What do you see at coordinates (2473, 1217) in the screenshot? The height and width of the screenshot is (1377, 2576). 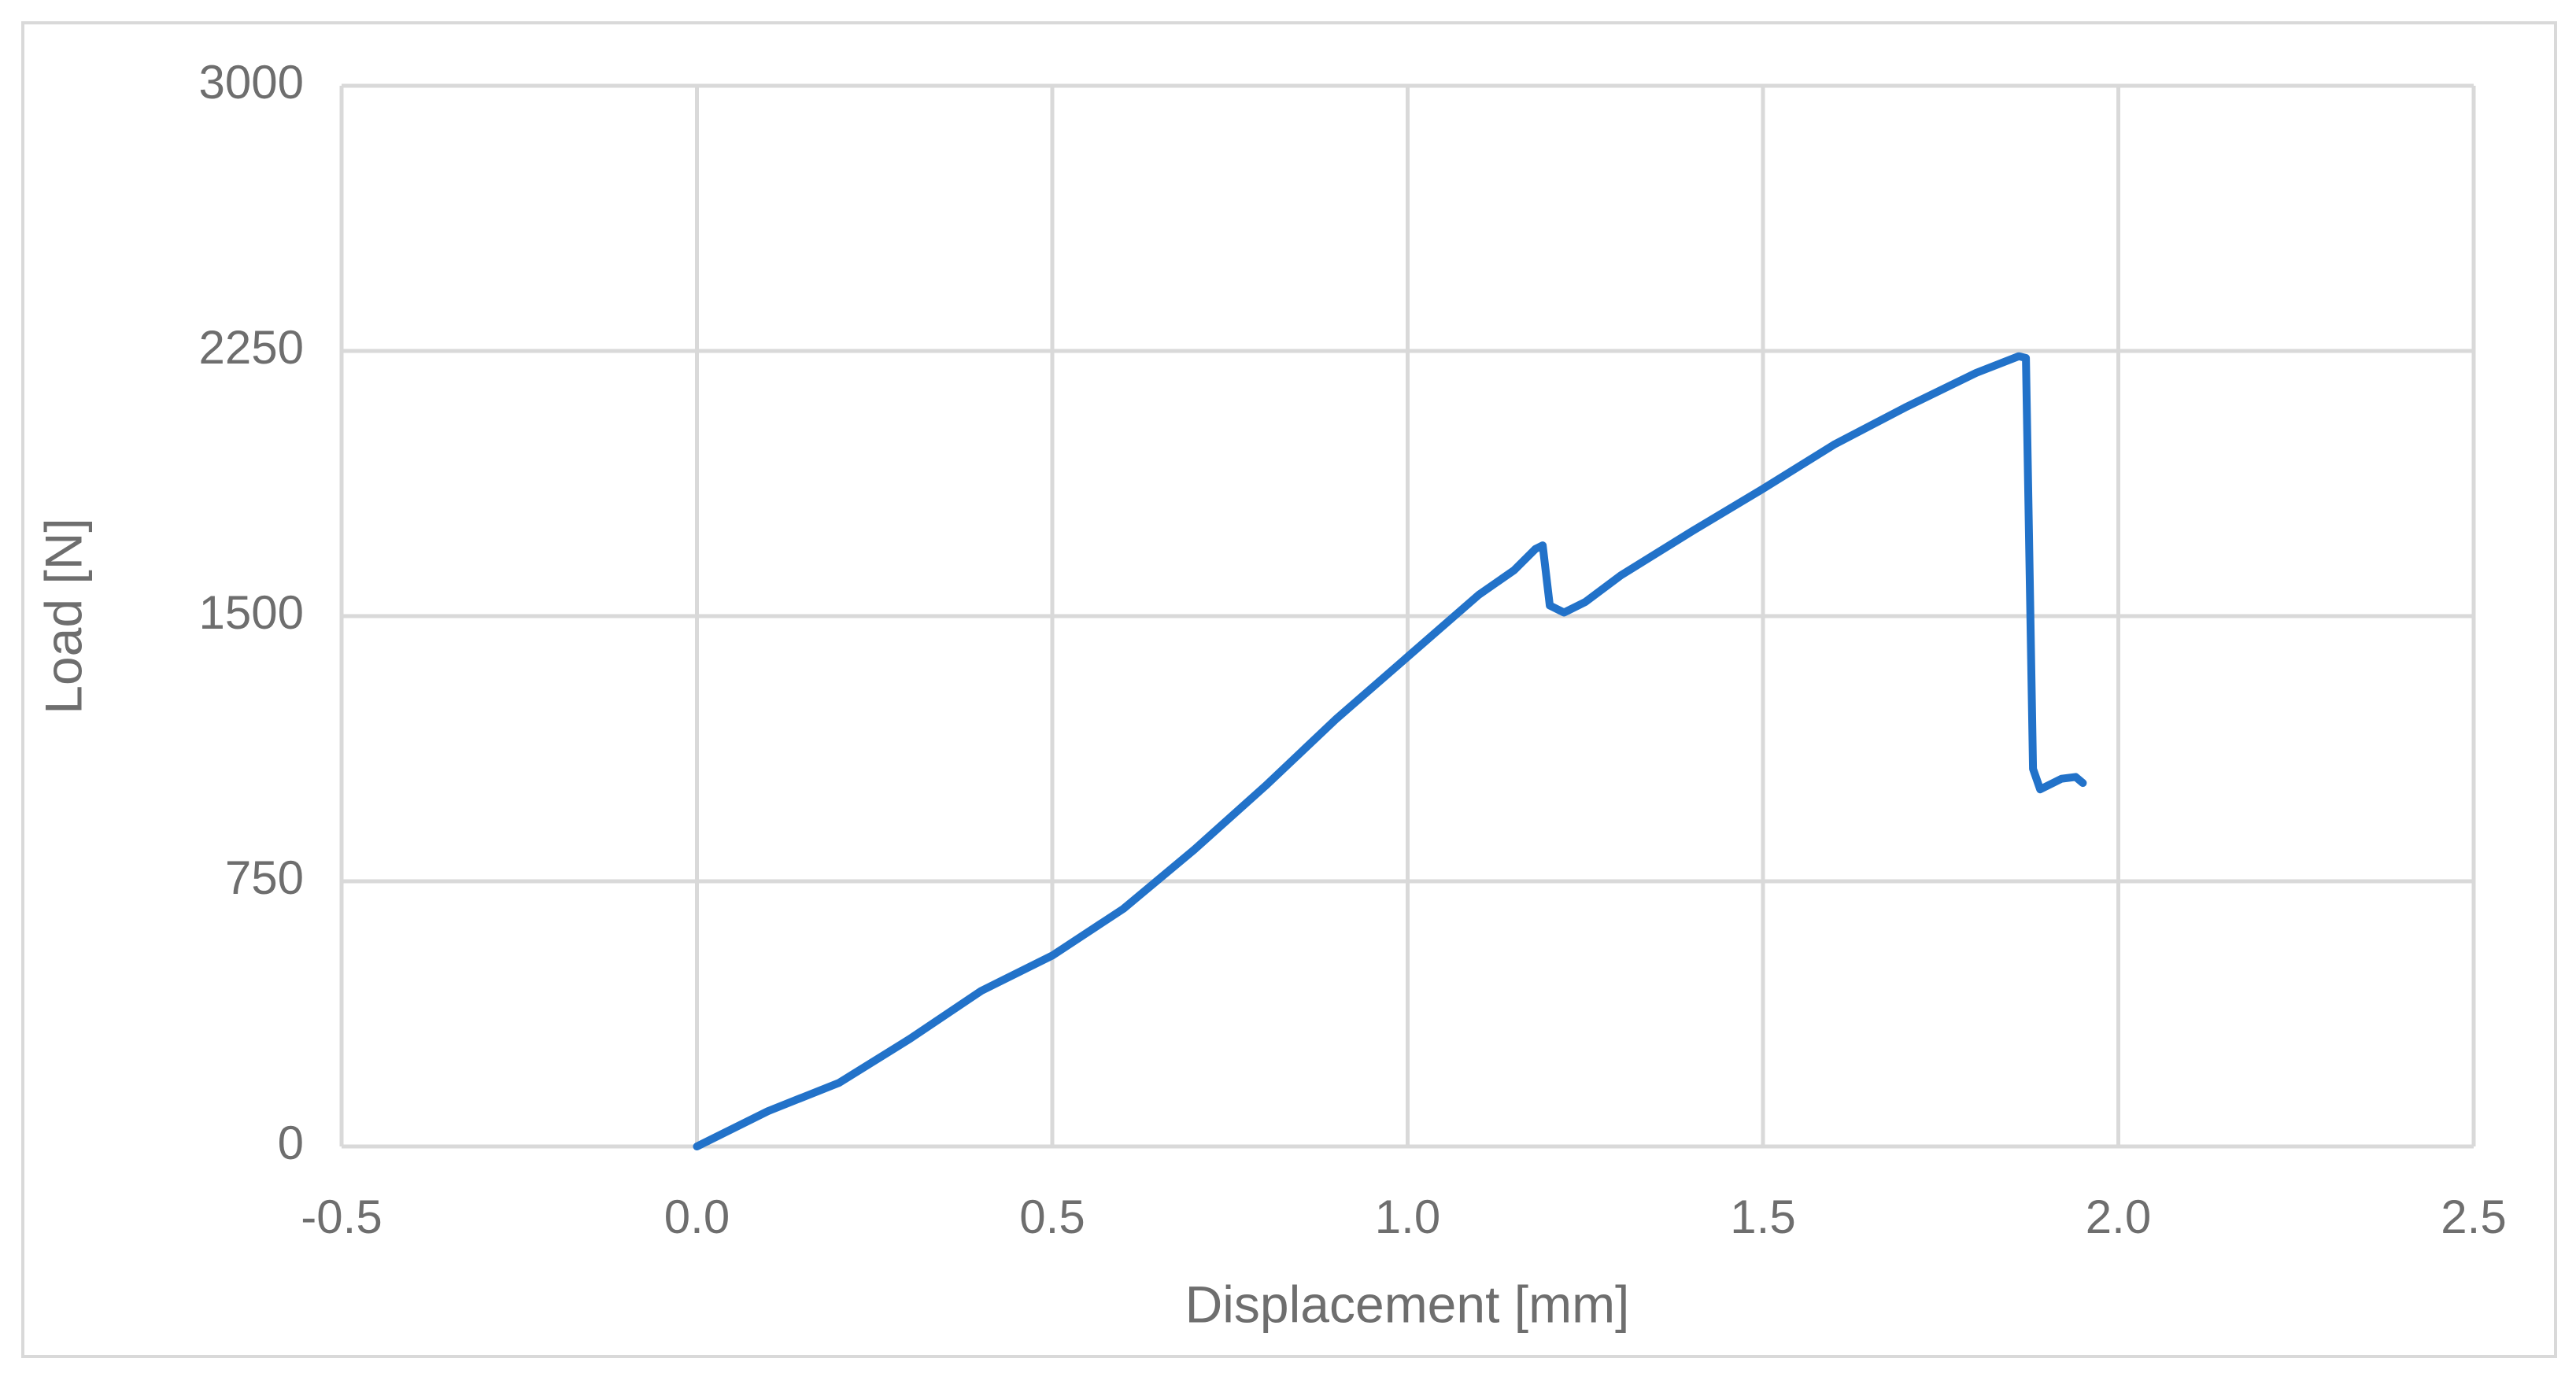 I see `x-tick-label: 2.5` at bounding box center [2473, 1217].